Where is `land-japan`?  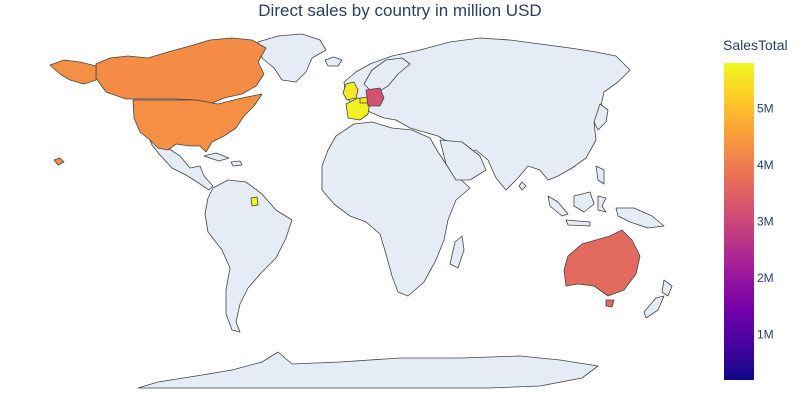
land-japan is located at coordinates (601, 117).